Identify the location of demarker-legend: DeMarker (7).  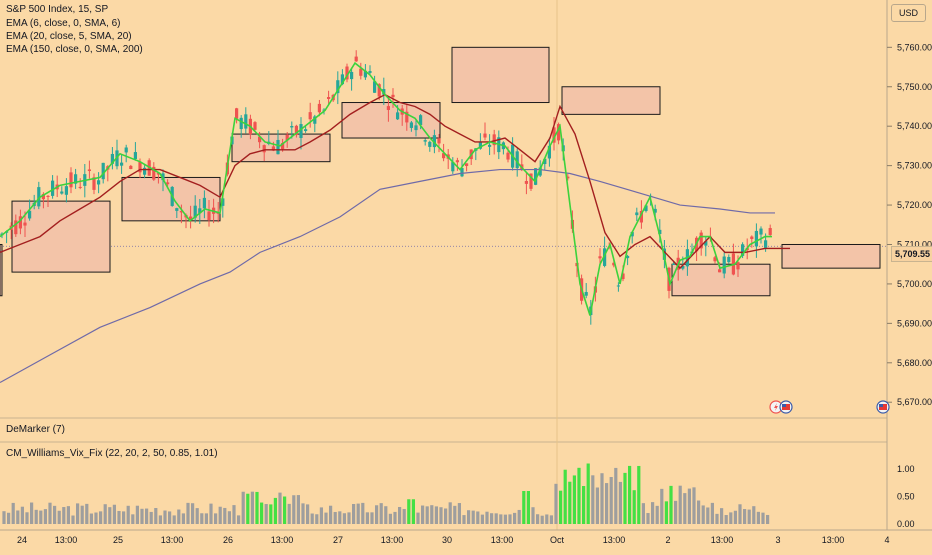
(35, 429).